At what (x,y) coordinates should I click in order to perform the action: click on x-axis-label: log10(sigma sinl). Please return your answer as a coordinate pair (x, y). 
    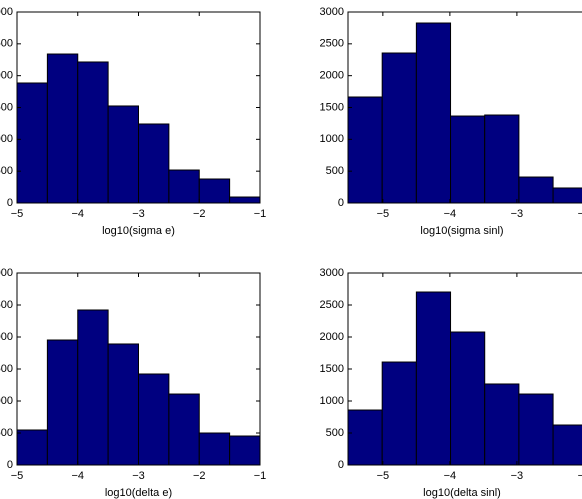
    Looking at the image, I should click on (461, 231).